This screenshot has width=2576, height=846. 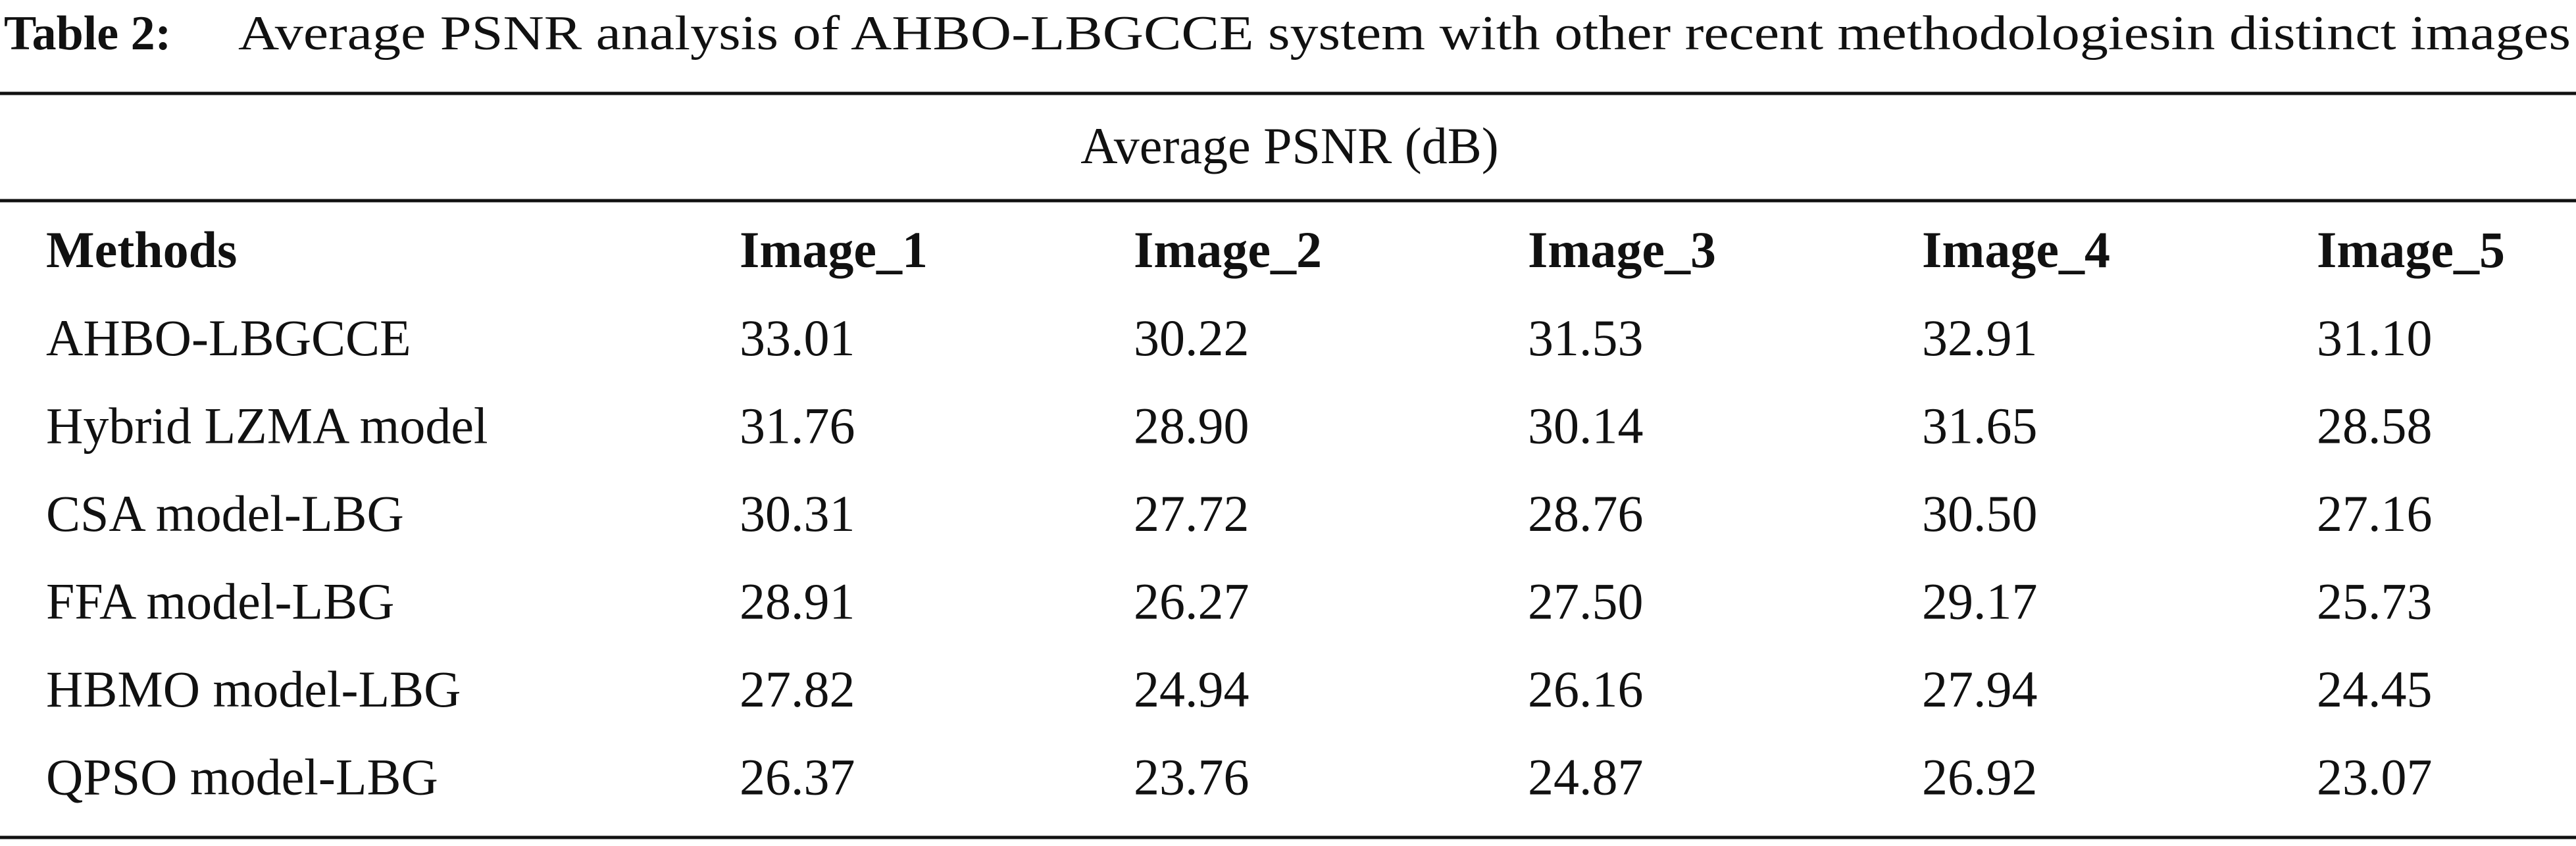 What do you see at coordinates (1192, 337) in the screenshot?
I see `psnr-value: 30.22` at bounding box center [1192, 337].